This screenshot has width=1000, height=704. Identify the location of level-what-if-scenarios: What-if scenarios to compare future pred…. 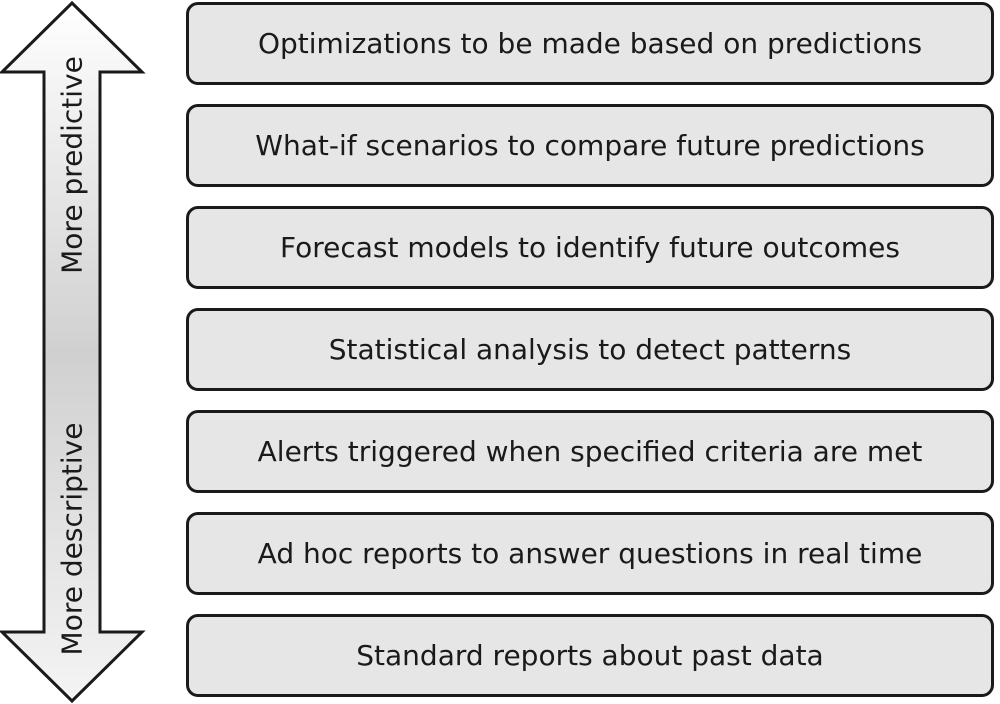
(590, 145).